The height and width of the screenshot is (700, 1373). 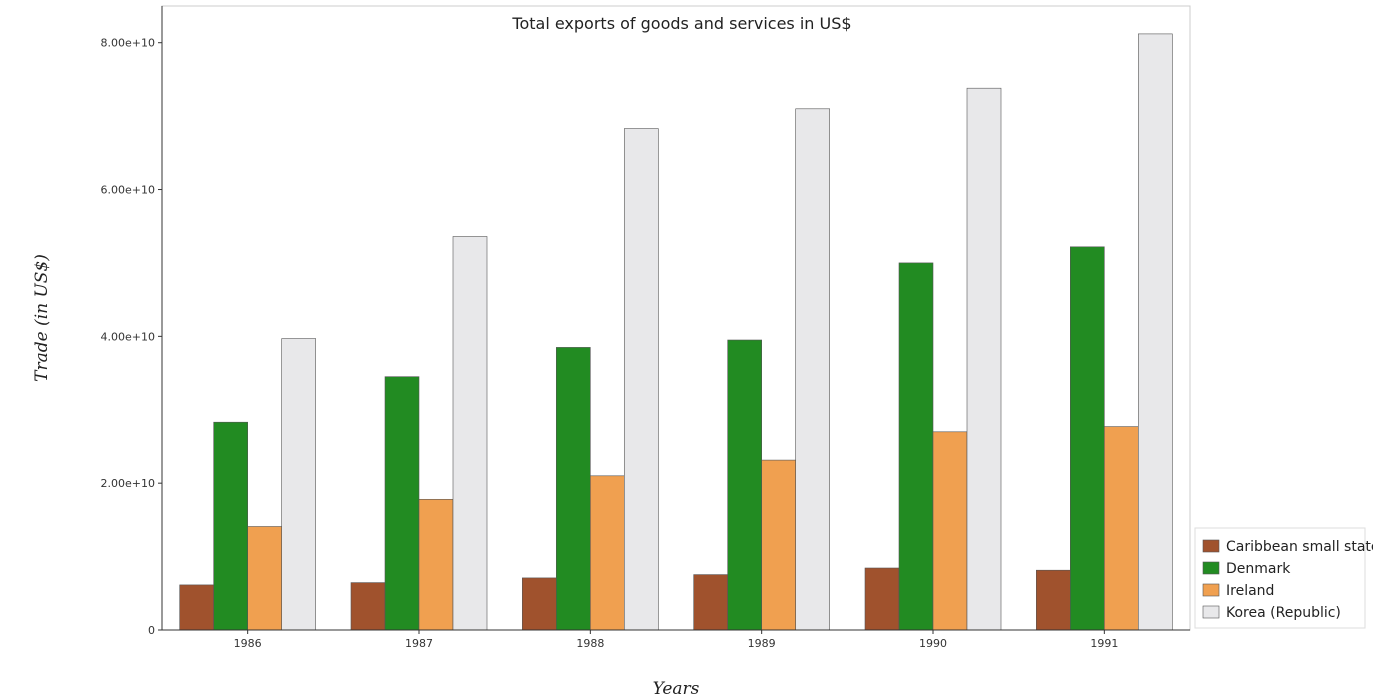 I want to click on bar-korea-republic--1989, so click(x=813, y=369).